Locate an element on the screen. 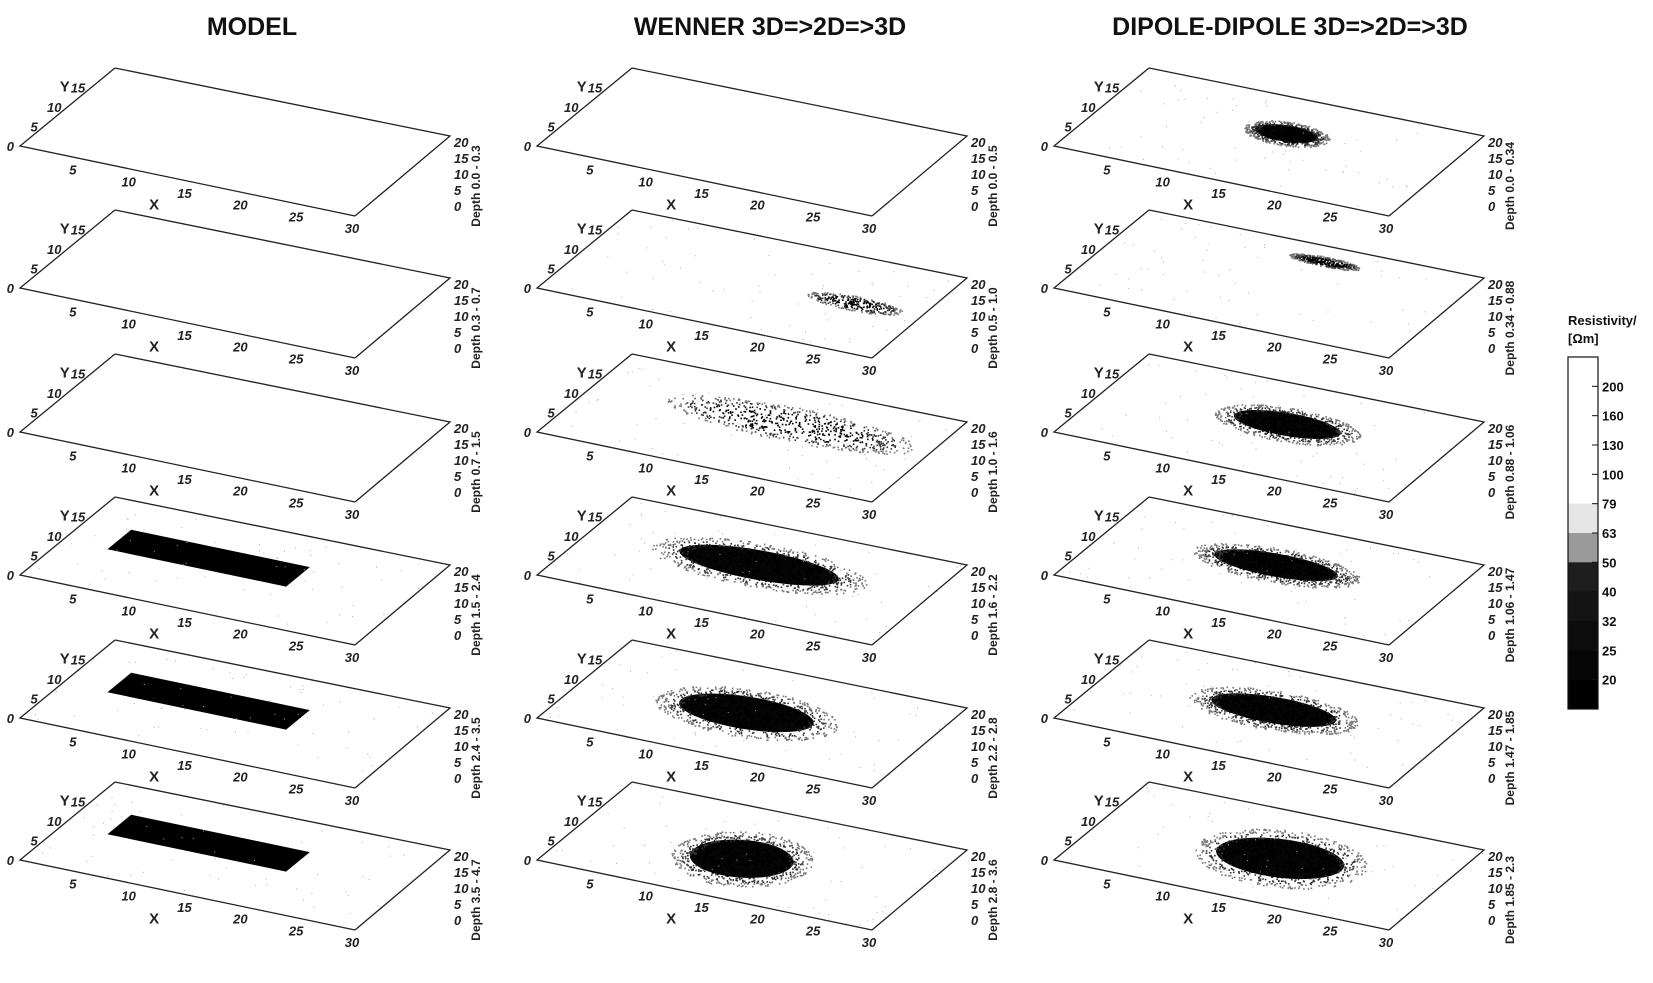  y-axis-label: Y is located at coordinates (582, 372).